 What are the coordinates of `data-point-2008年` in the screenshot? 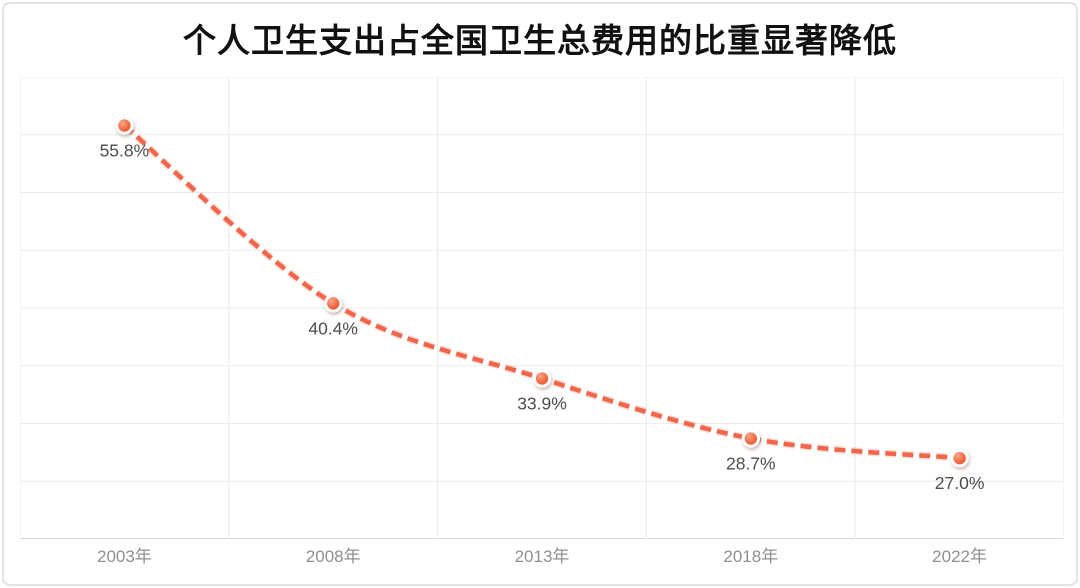 It's located at (333, 303).